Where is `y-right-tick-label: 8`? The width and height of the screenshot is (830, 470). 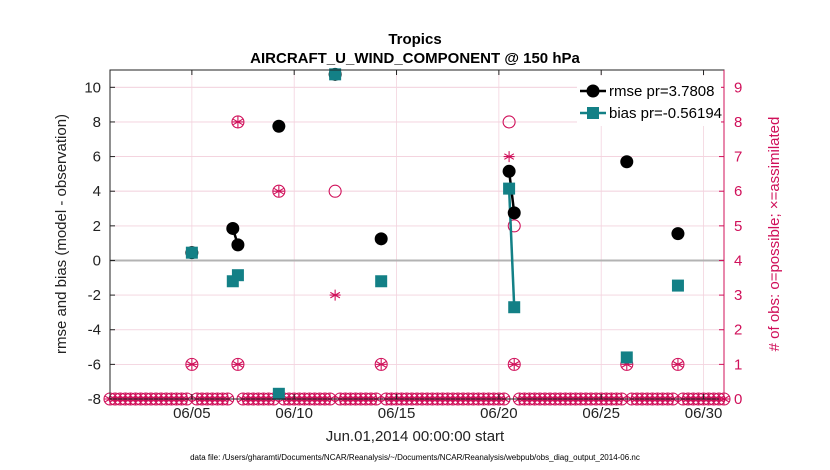 y-right-tick-label: 8 is located at coordinates (738, 122).